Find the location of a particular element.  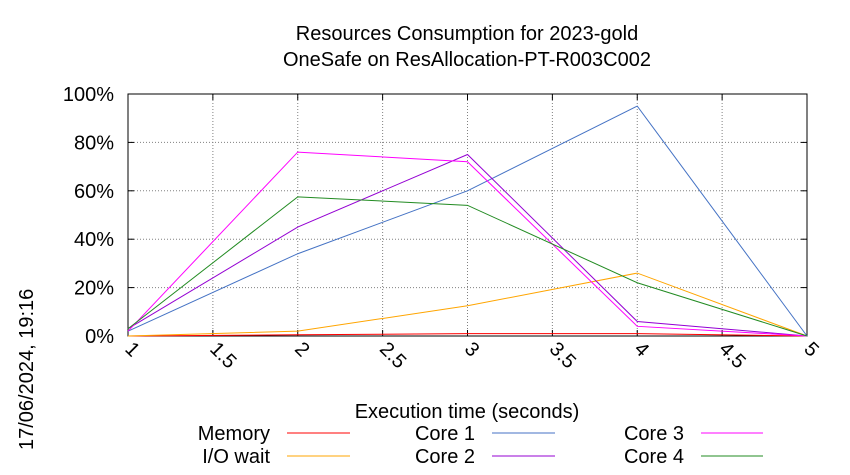

chart-subtitle: OneSafe on ResAllocation-PT-R003C002 is located at coordinates (467, 60).